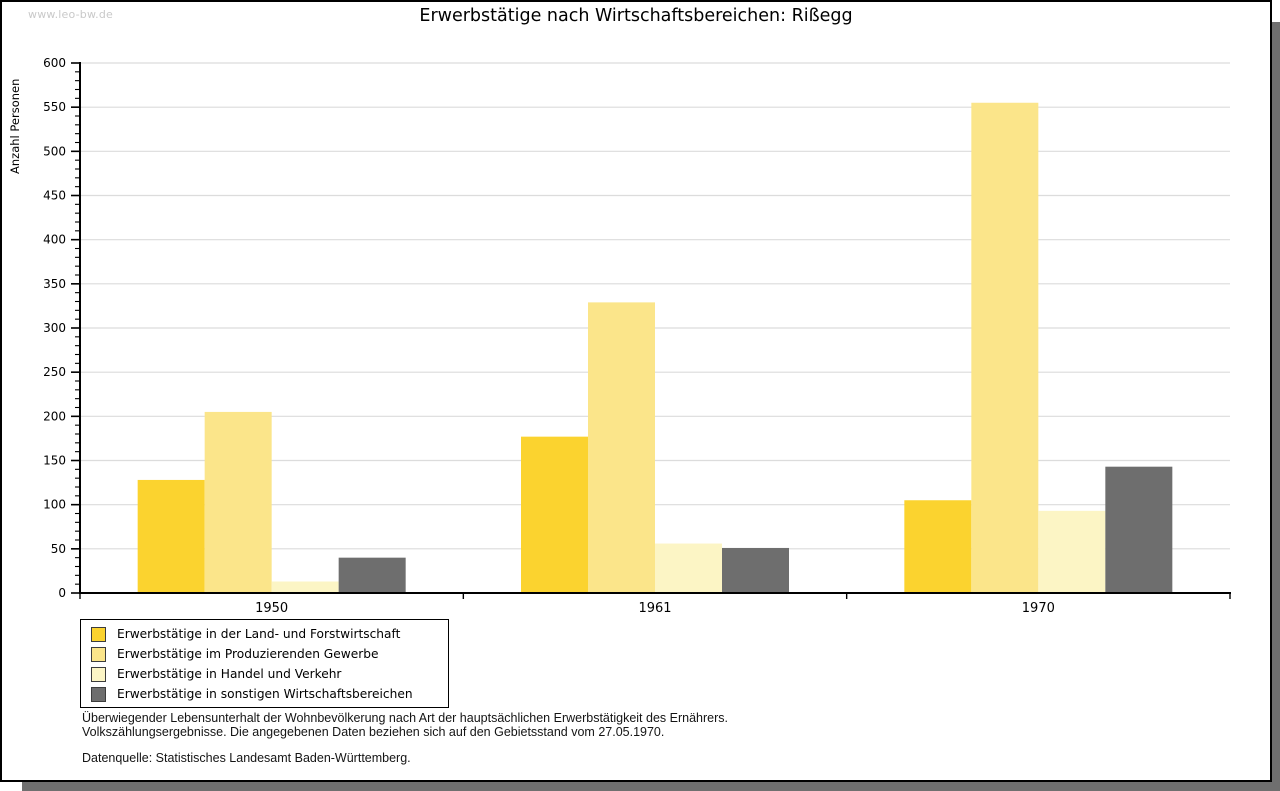  What do you see at coordinates (54, 240) in the screenshot?
I see `y-tick-label-400: 400` at bounding box center [54, 240].